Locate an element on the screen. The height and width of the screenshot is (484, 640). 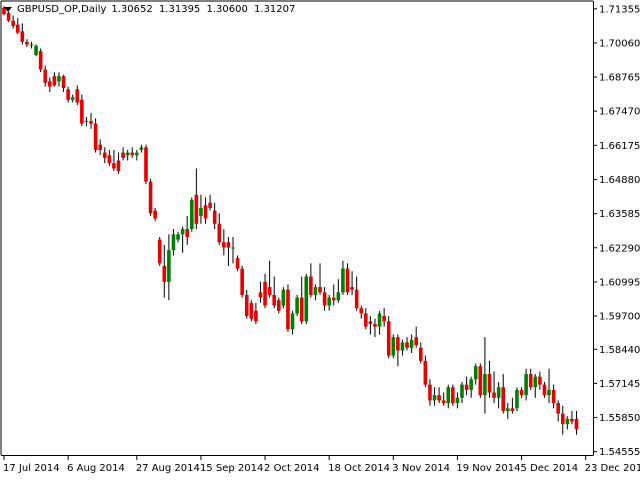
y-tick-label: 1.71355 is located at coordinates (619, 9).